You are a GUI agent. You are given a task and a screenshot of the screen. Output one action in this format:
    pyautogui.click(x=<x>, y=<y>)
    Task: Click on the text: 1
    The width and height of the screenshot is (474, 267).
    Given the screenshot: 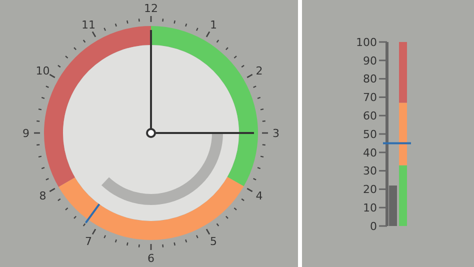 What is the action you would take?
    pyautogui.click(x=213, y=25)
    